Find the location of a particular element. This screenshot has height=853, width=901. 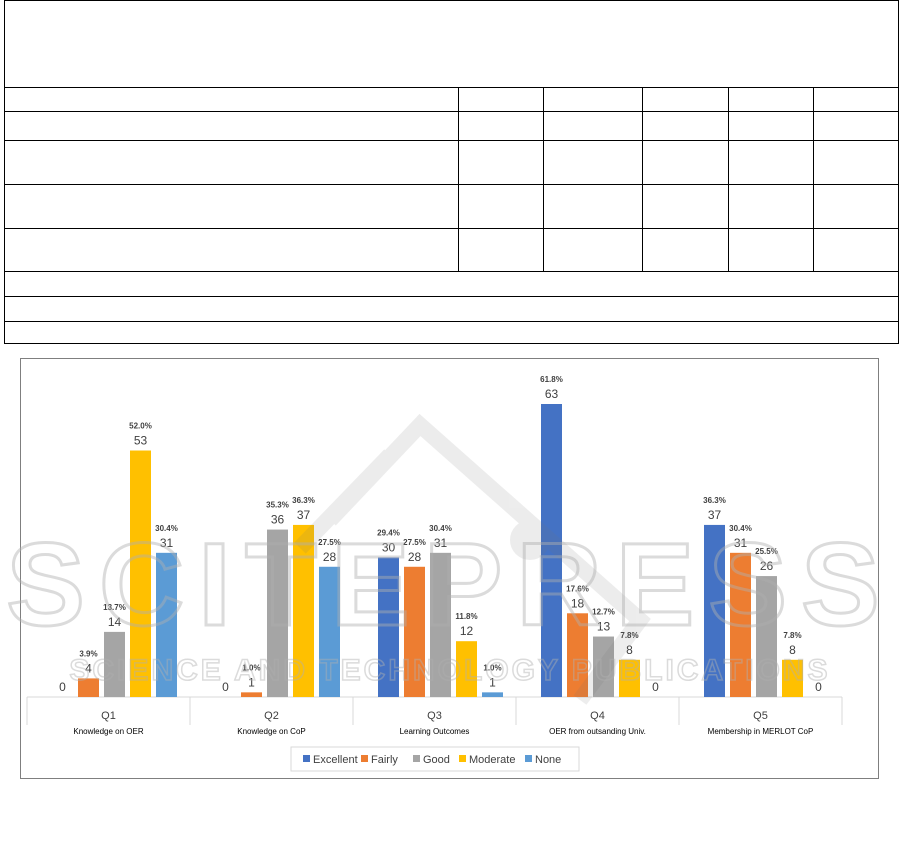

bar-excellent-q5 is located at coordinates (714, 610).